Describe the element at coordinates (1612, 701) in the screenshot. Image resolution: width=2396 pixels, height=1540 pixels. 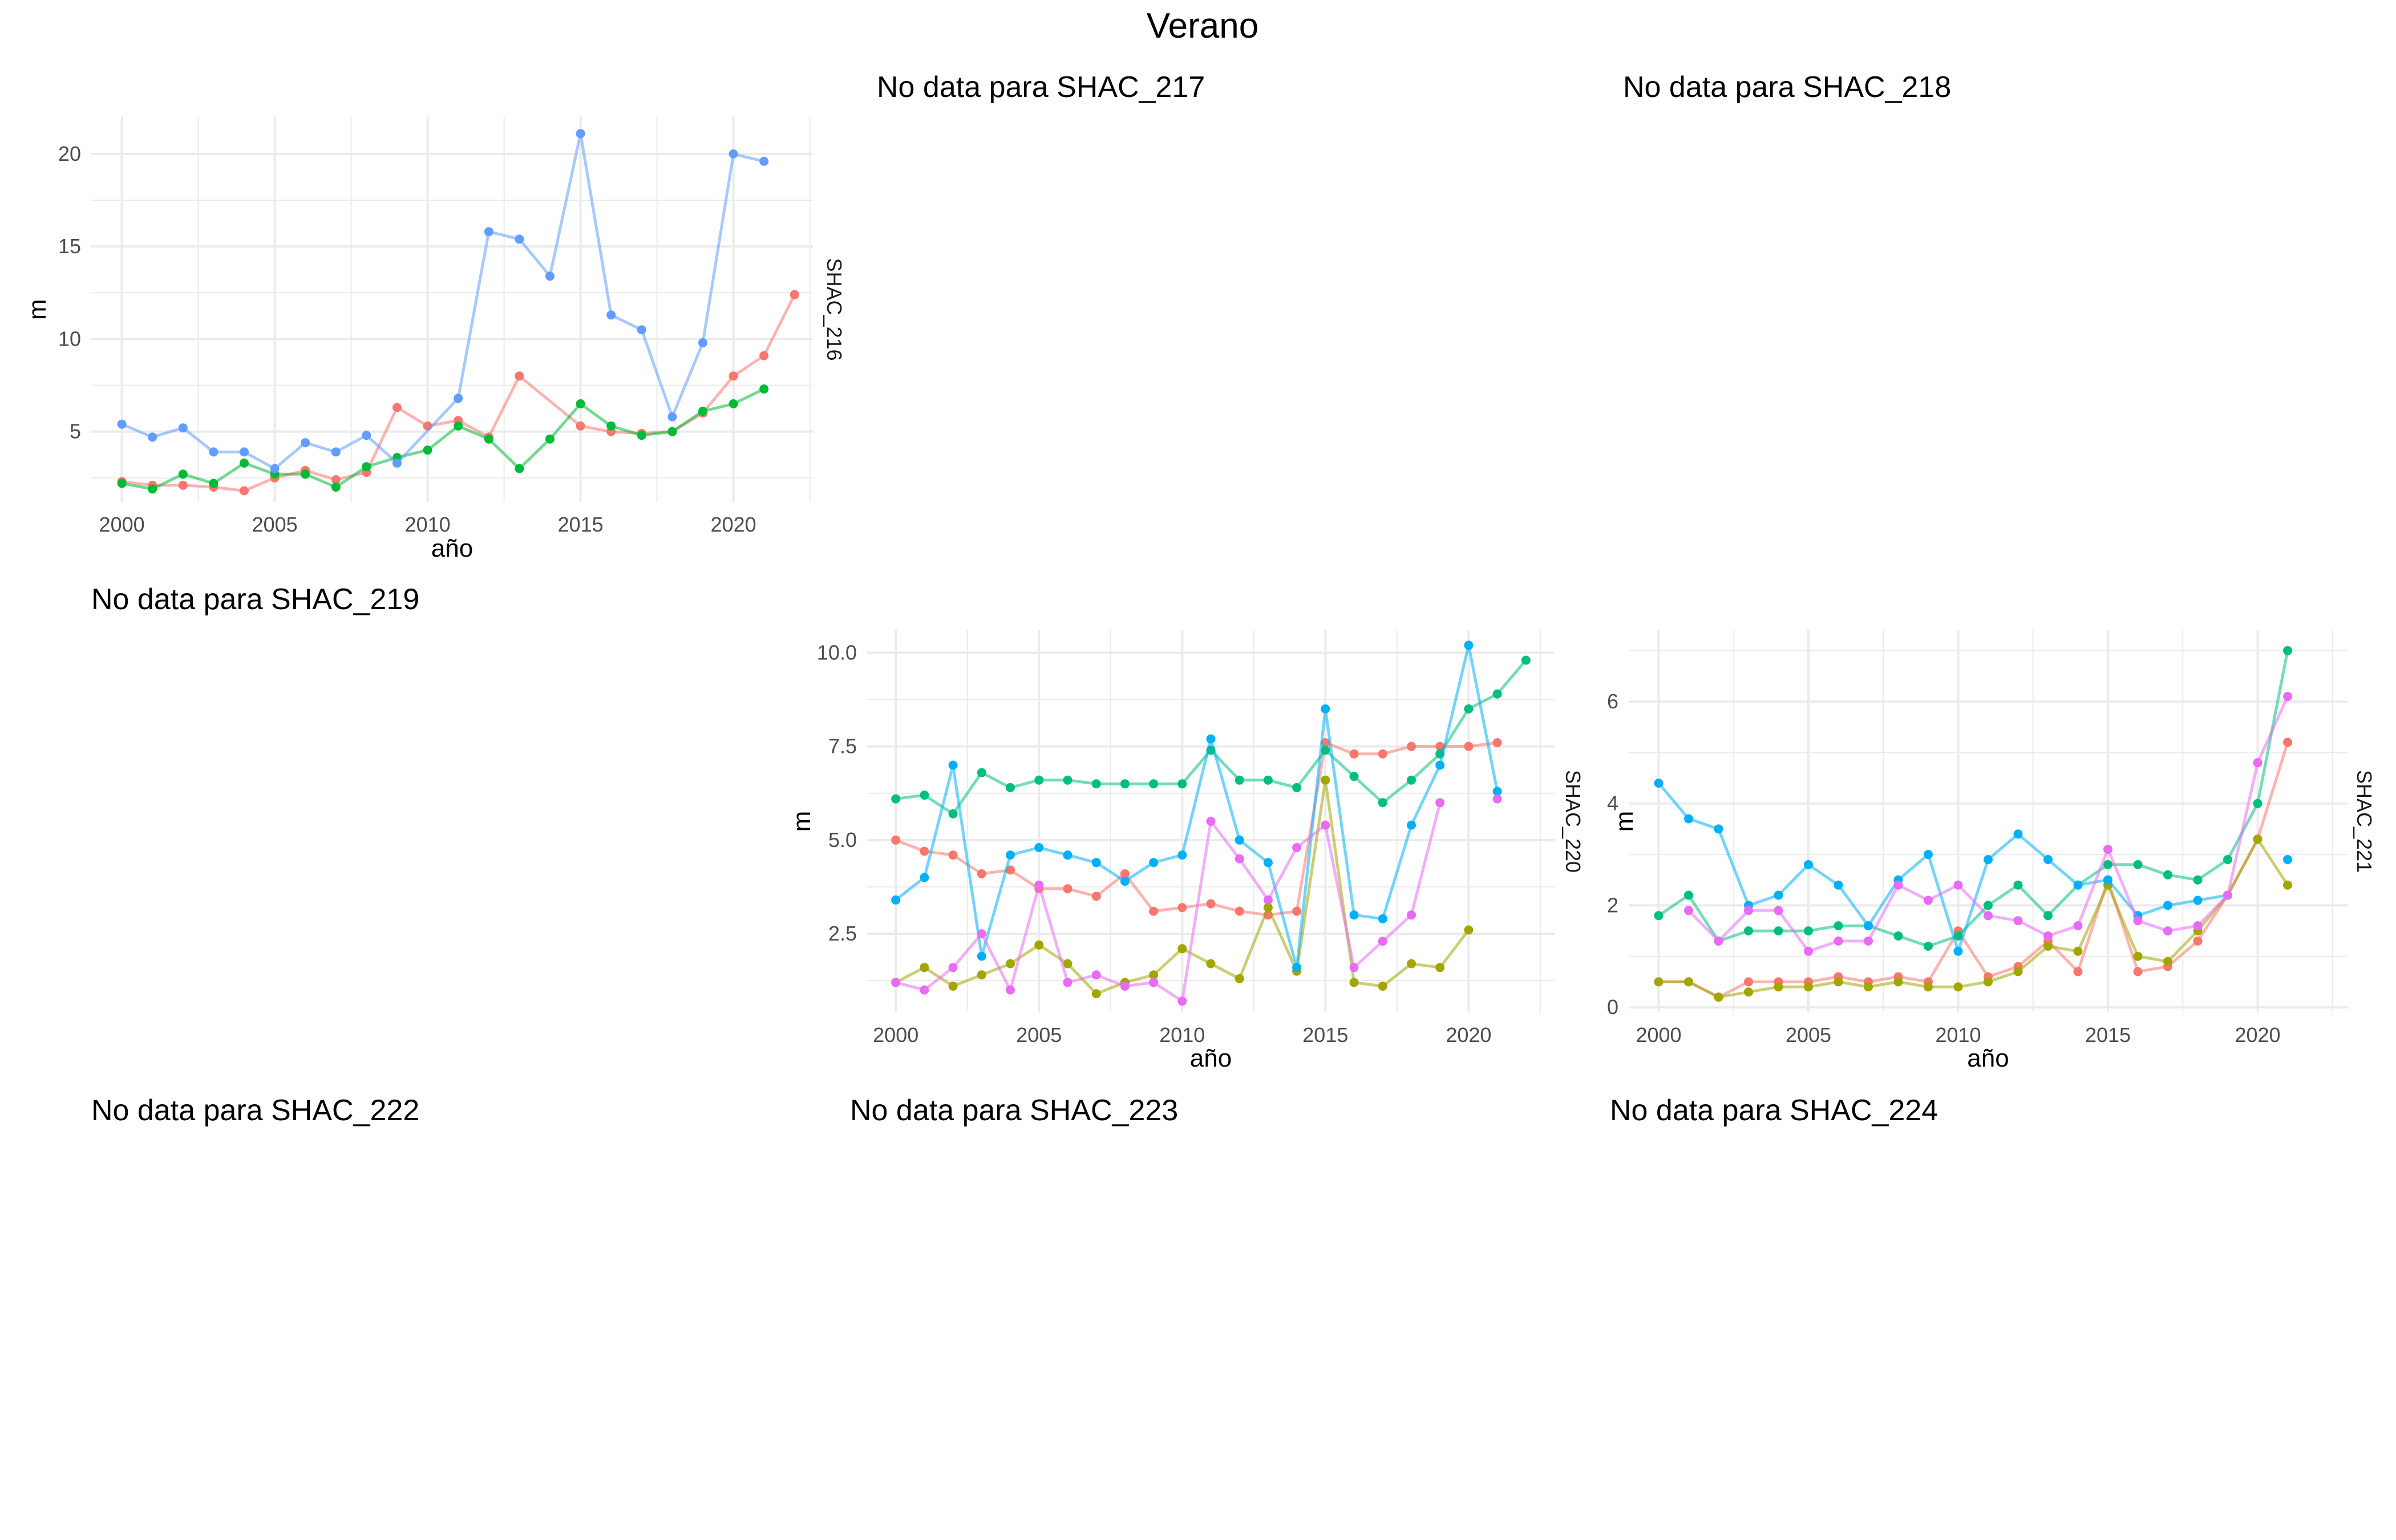
I see `y-tick-label: 6` at that location.